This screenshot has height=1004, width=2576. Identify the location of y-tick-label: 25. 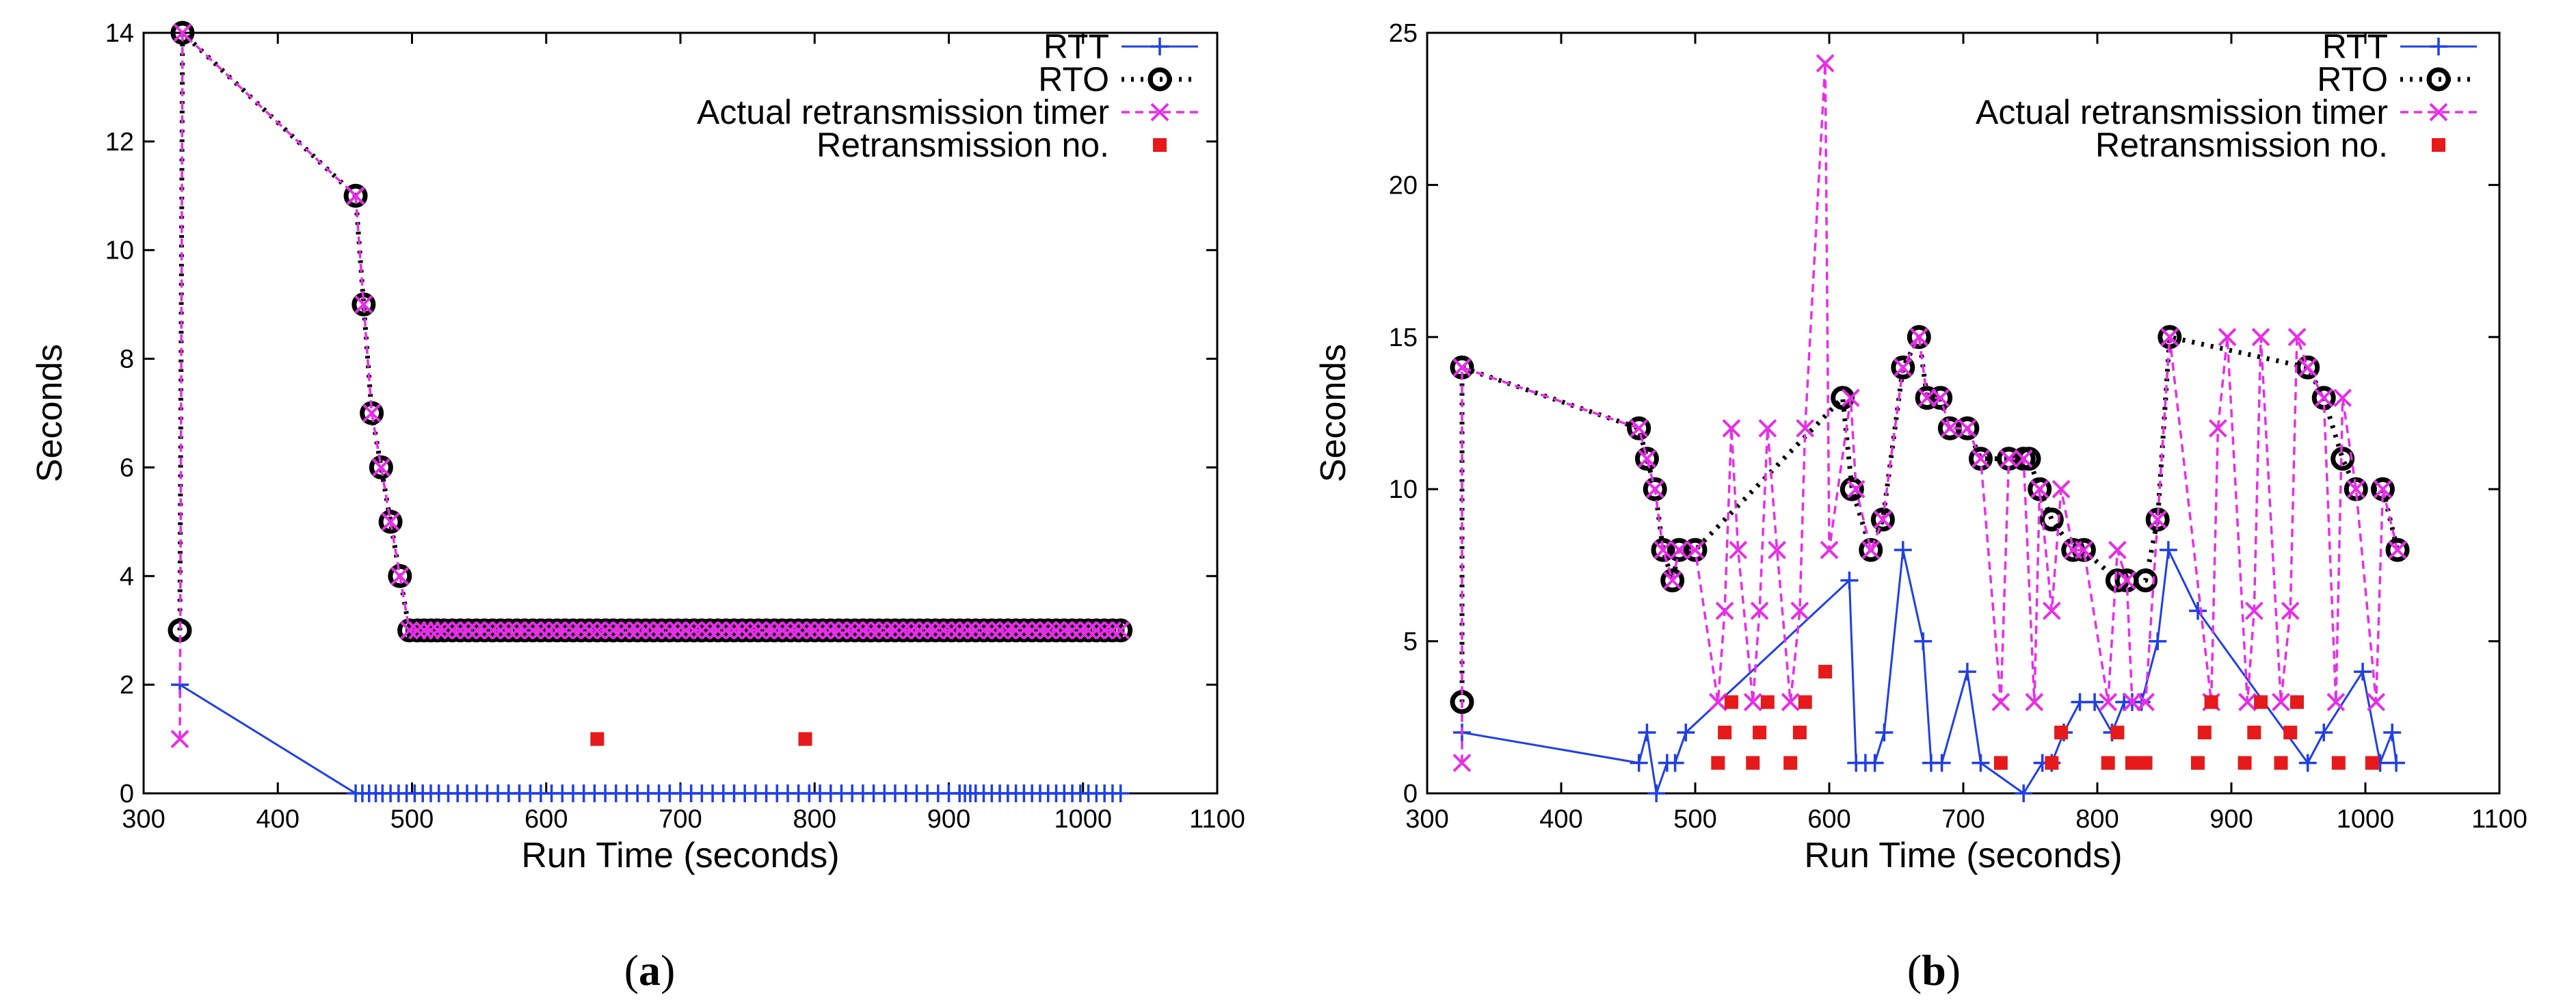
(1403, 33).